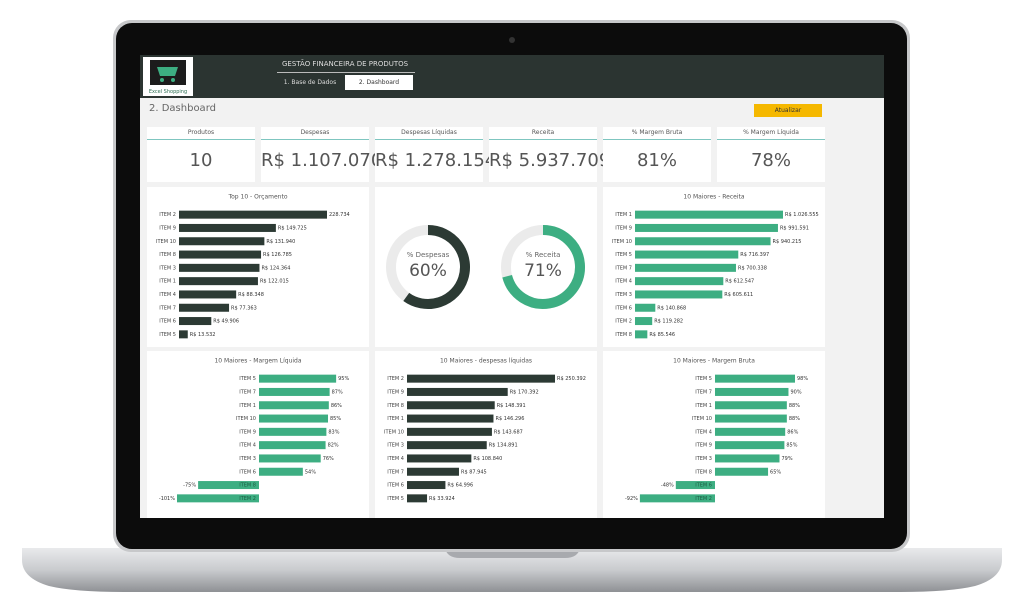  I want to click on donut-arc, so click(436, 267).